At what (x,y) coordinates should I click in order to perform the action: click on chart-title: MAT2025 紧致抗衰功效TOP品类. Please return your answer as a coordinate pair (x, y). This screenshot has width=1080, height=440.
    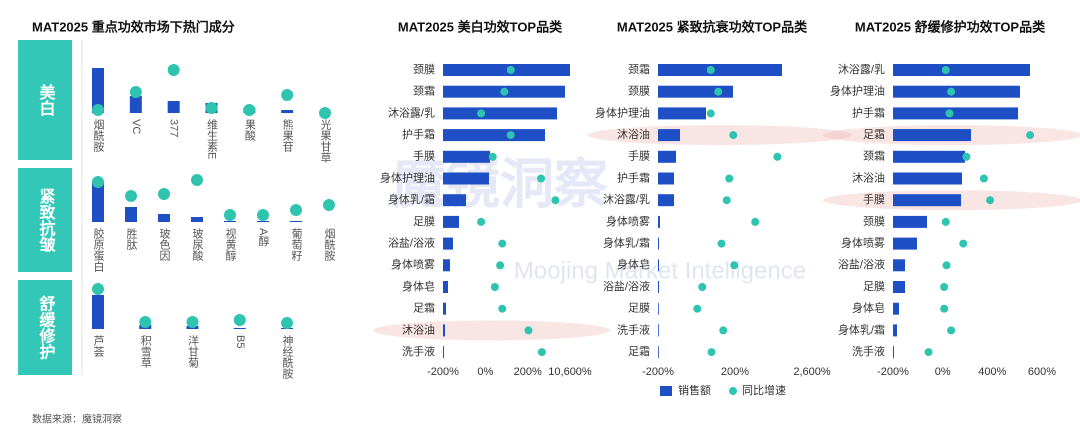
    Looking at the image, I should click on (712, 26).